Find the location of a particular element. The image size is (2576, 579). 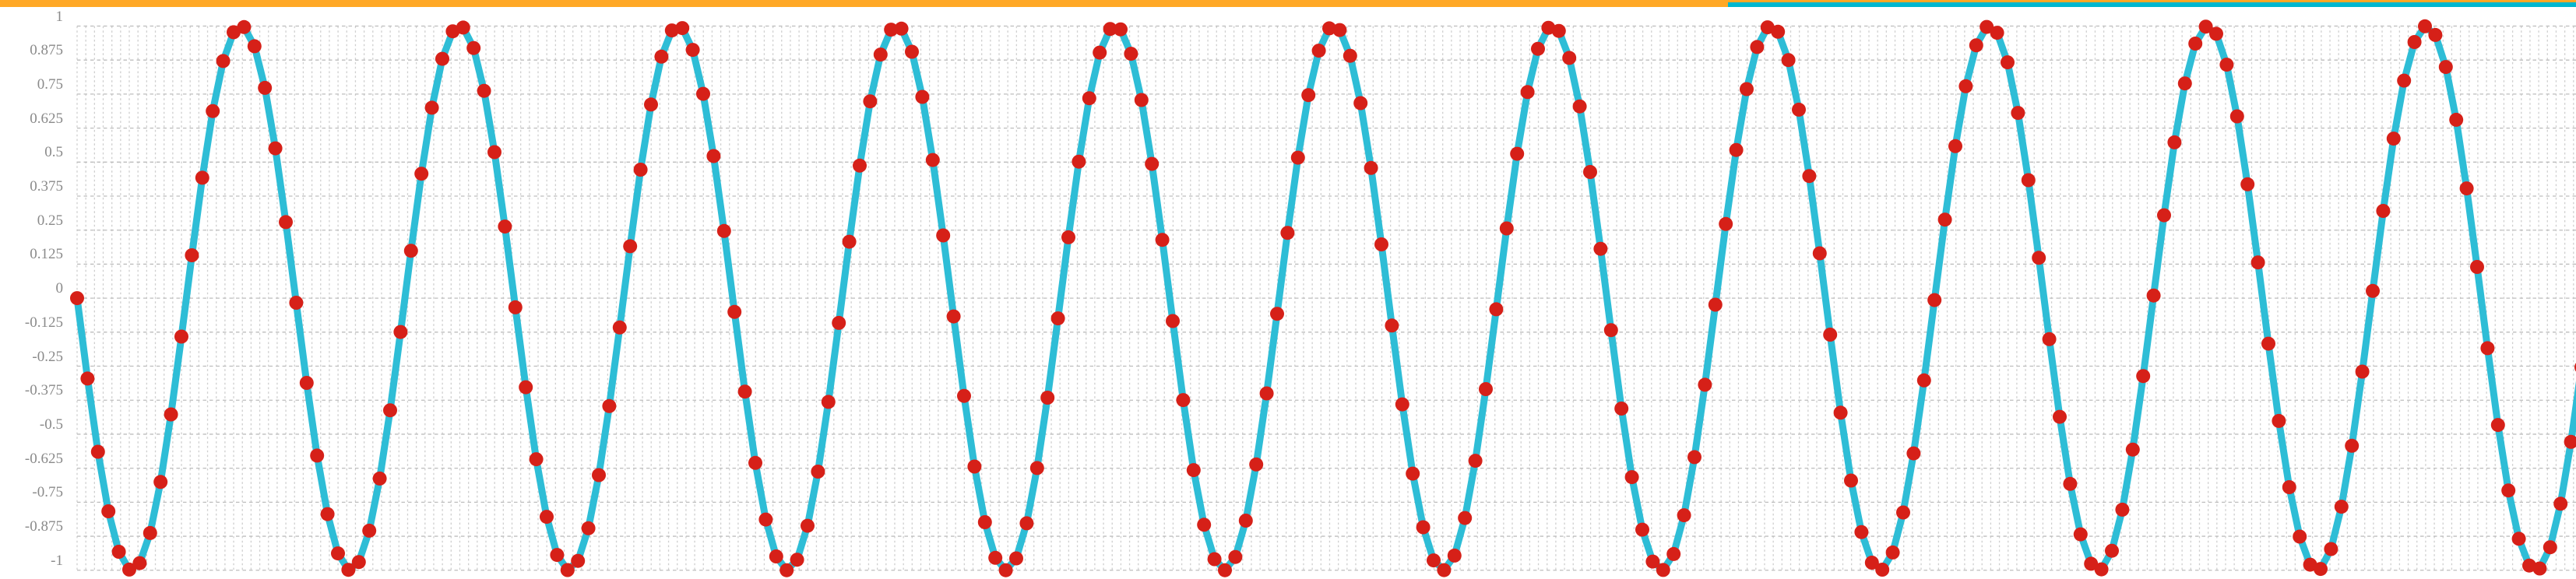

progress-scrollbar is located at coordinates (1288, 4).